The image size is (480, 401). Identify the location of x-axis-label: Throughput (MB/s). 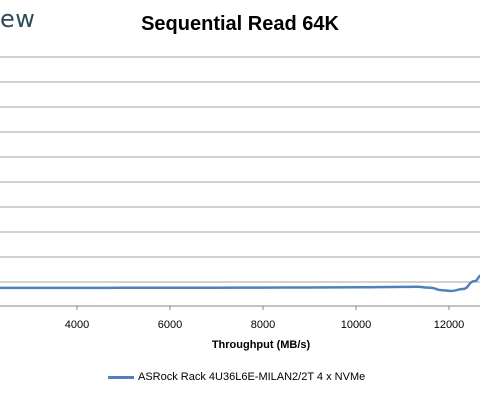
(261, 345).